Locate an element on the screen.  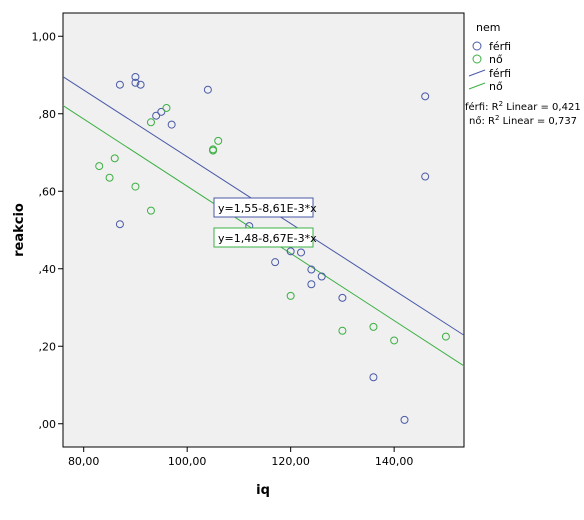
legend-label-no-line: nő is located at coordinates (496, 86).